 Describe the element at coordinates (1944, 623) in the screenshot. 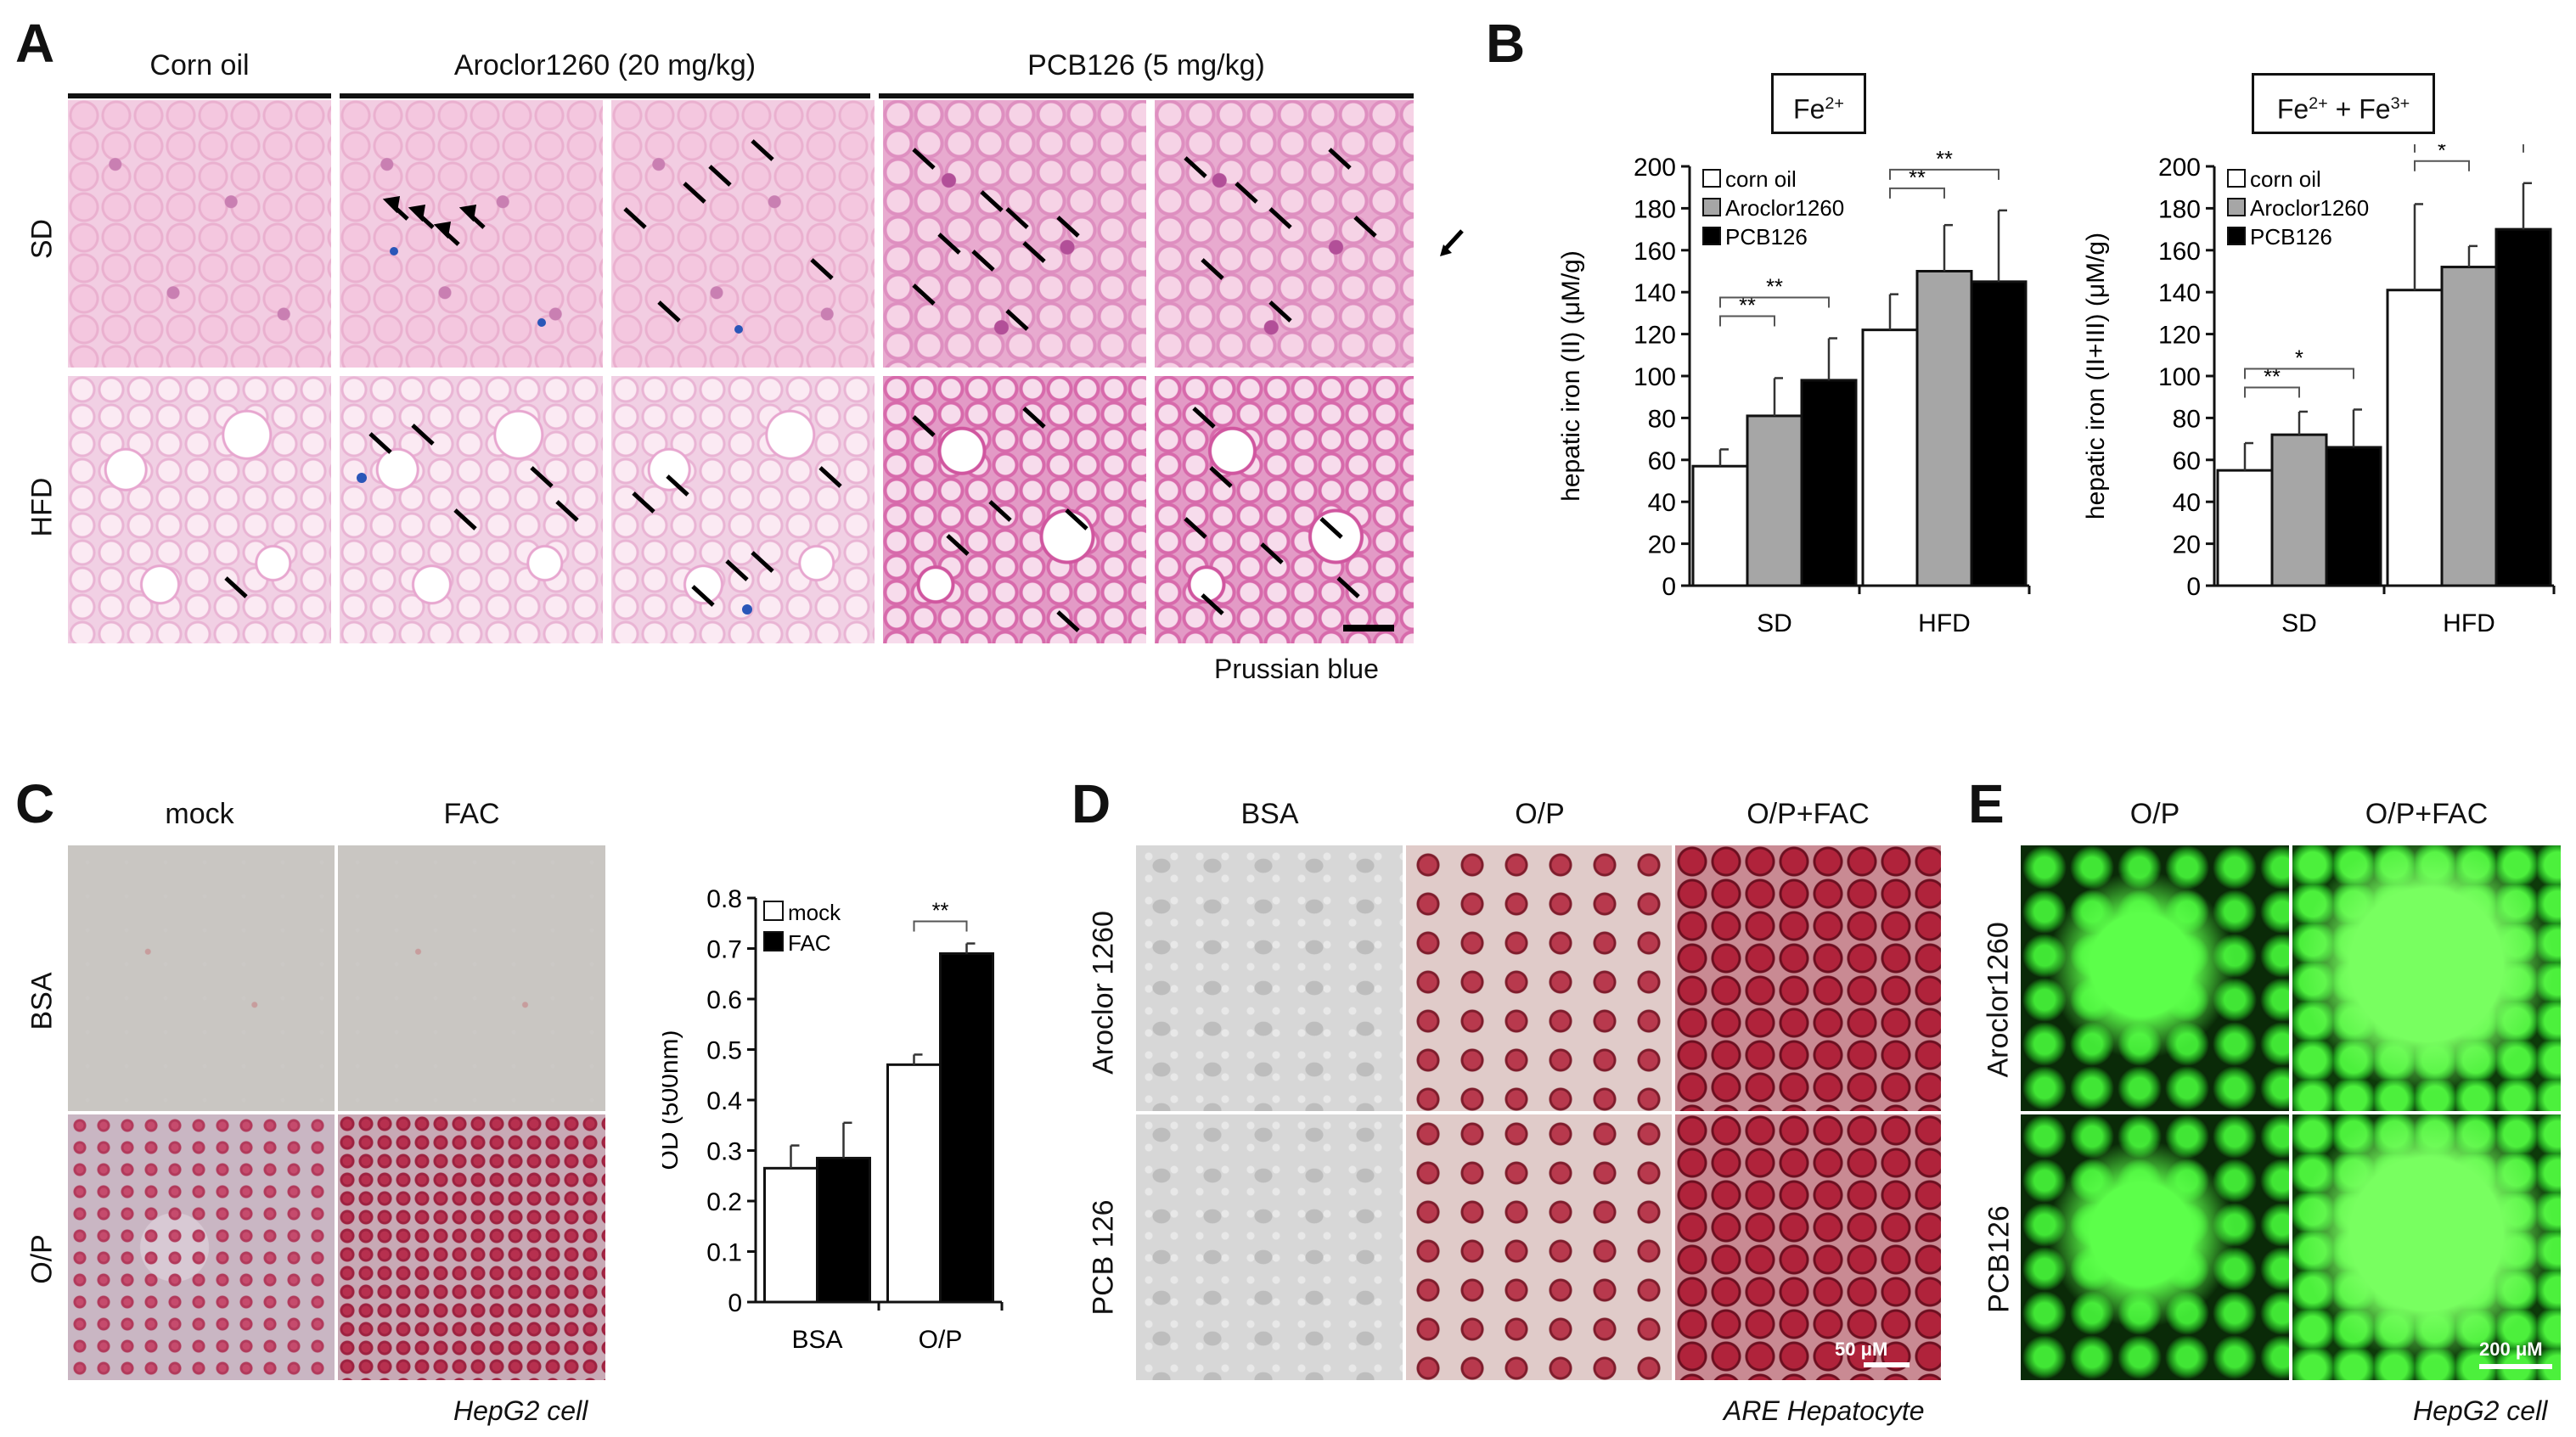

I see `x-tick-label: HFD` at that location.